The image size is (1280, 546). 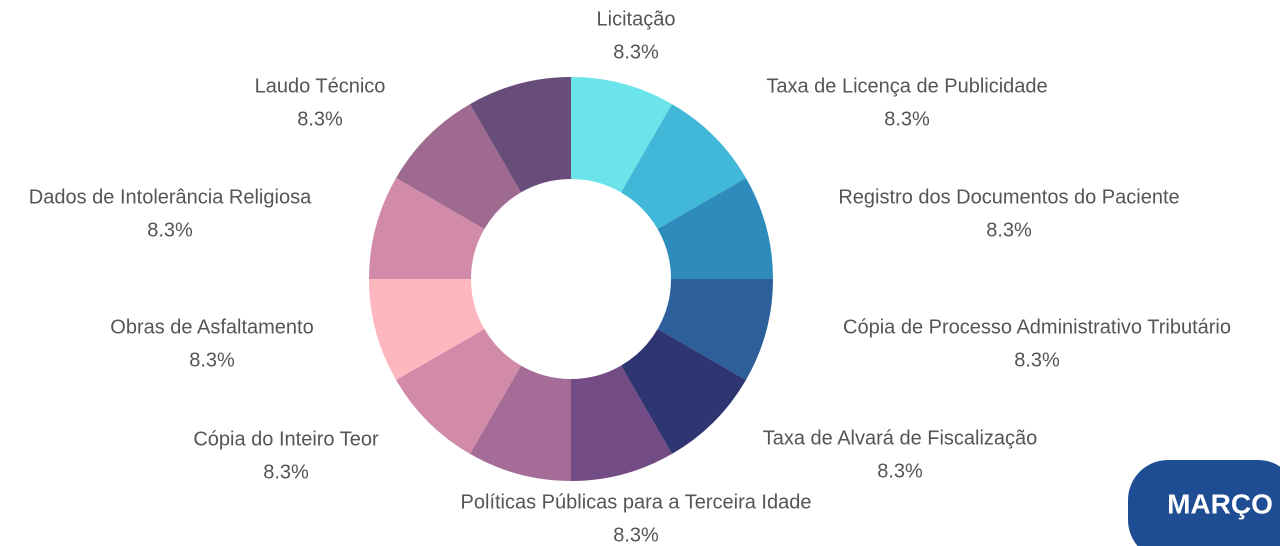 What do you see at coordinates (211, 327) in the screenshot?
I see `slice-label: Obras de Asfaltamento` at bounding box center [211, 327].